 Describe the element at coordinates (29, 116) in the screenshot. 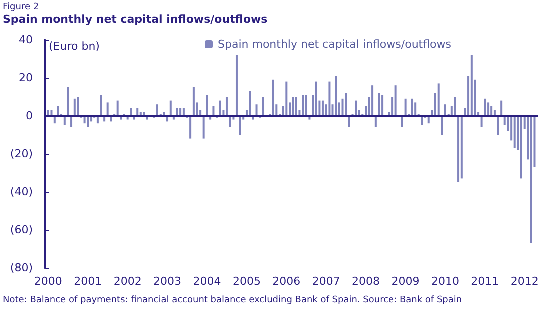

I see `y-tick-label: 0` at that location.